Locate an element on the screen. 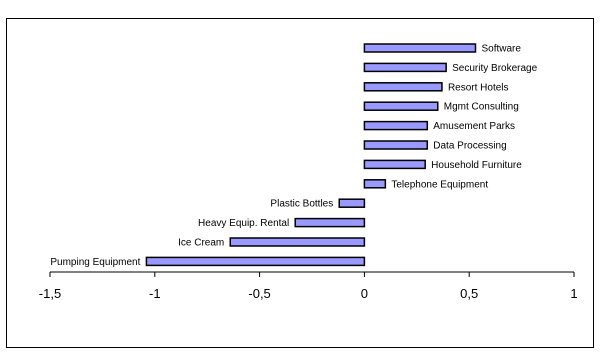 The height and width of the screenshot is (356, 602). x-tick-label: 0 is located at coordinates (364, 293).